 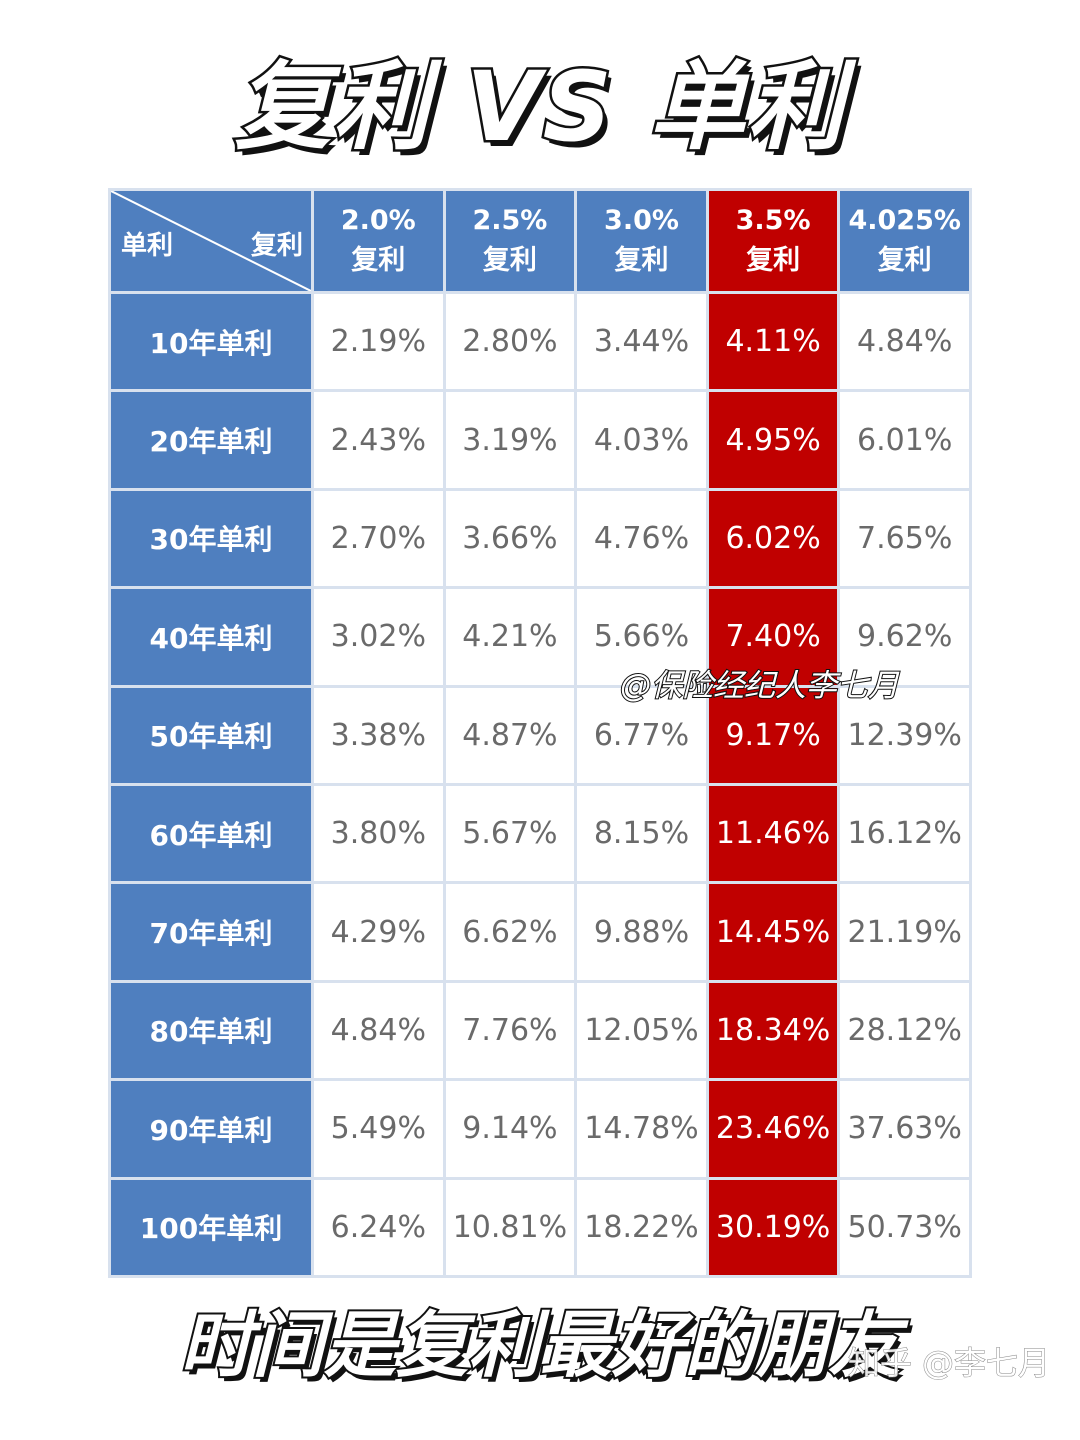 What do you see at coordinates (510, 1129) in the screenshot?
I see `table-cell: 9.14%` at bounding box center [510, 1129].